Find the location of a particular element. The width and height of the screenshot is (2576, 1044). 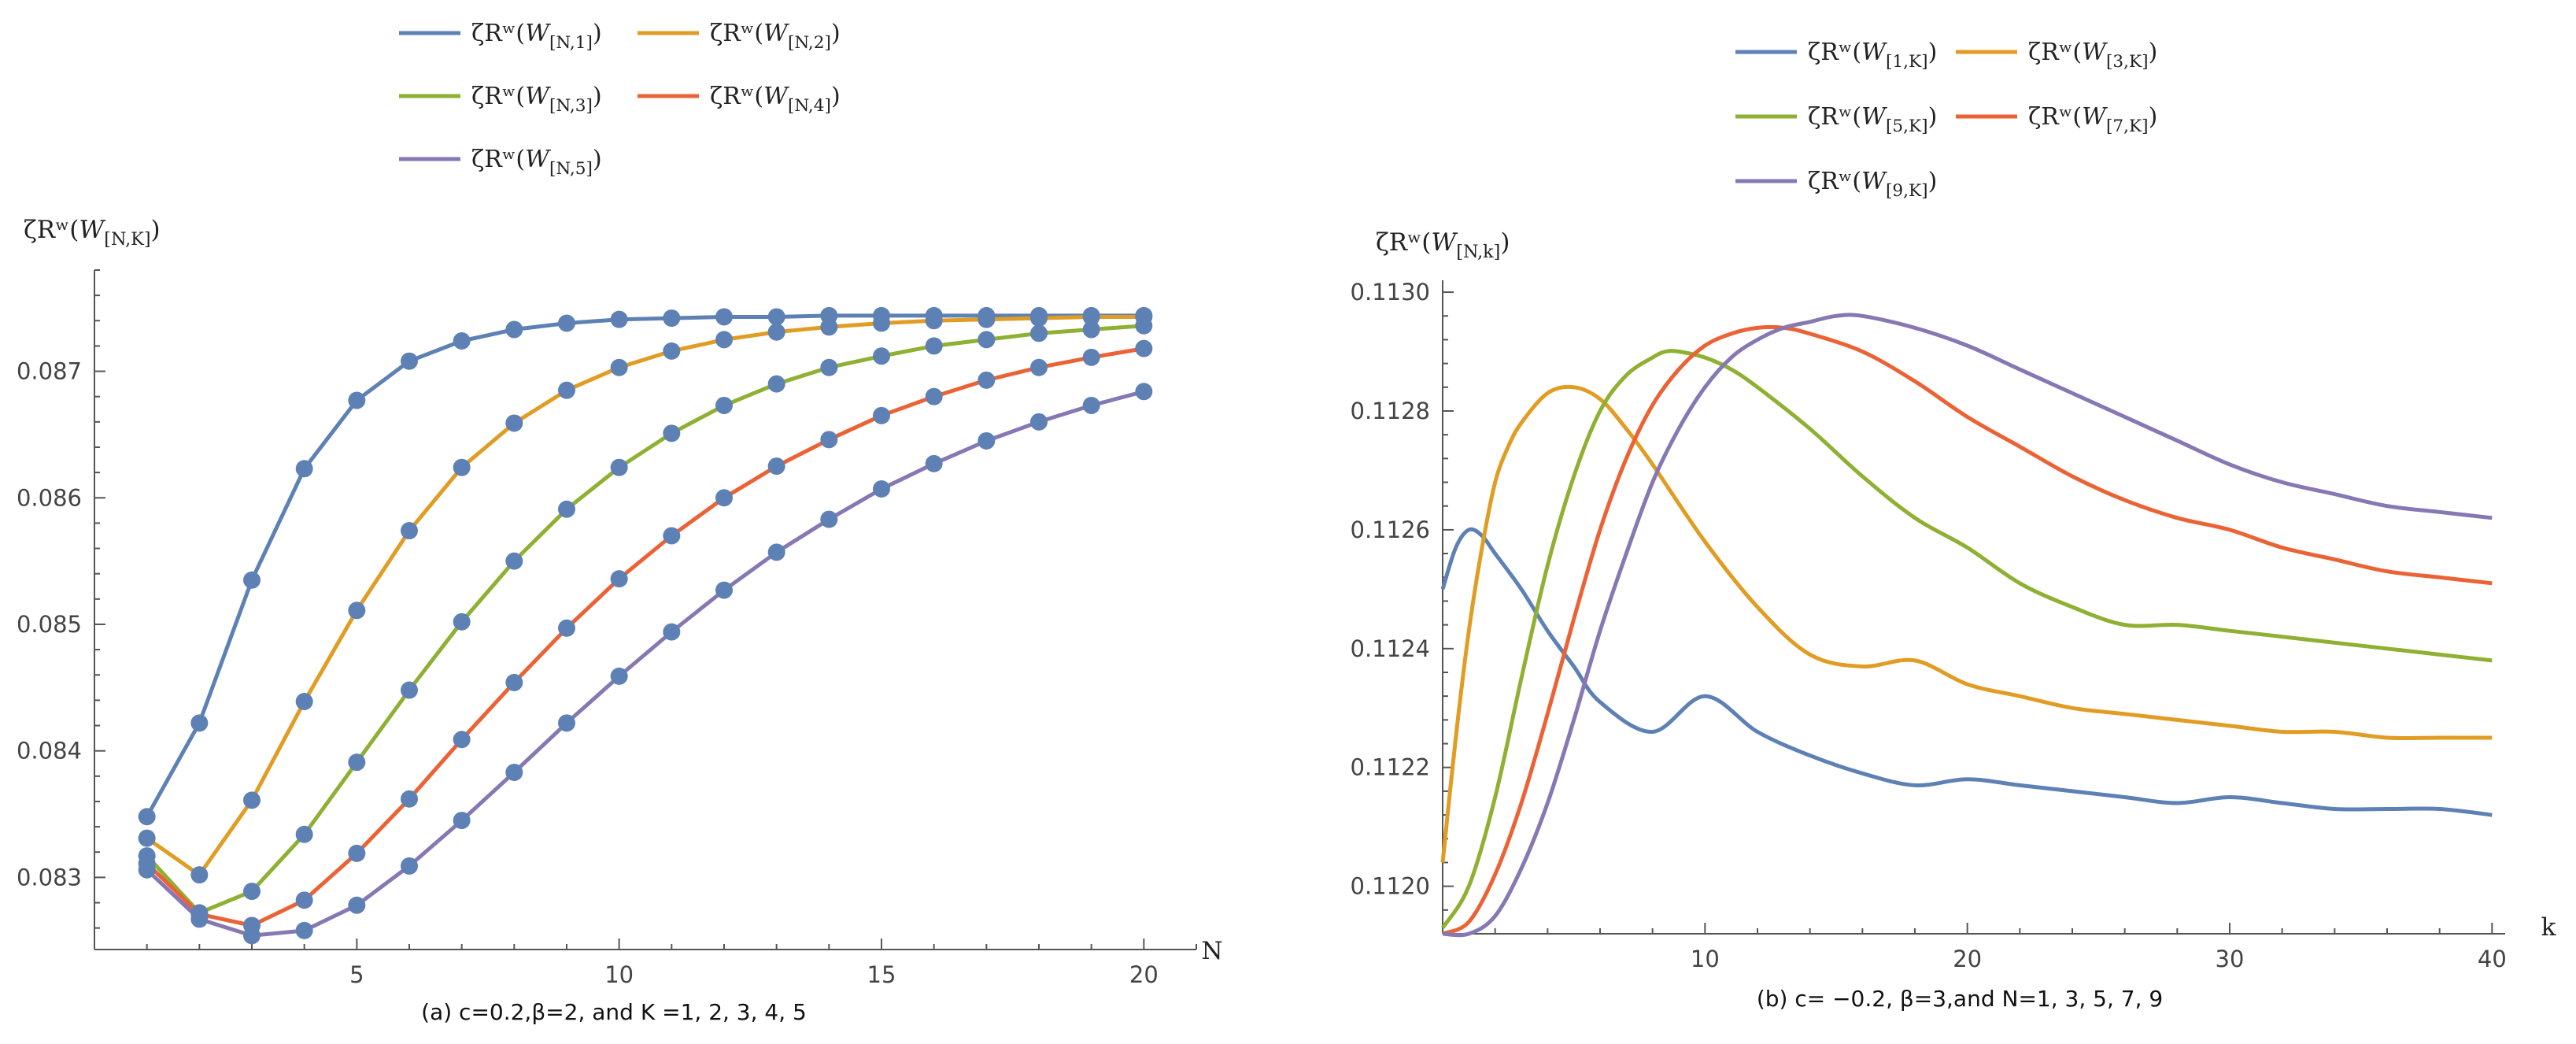

y-tick-label: 0.083 is located at coordinates (49, 877).